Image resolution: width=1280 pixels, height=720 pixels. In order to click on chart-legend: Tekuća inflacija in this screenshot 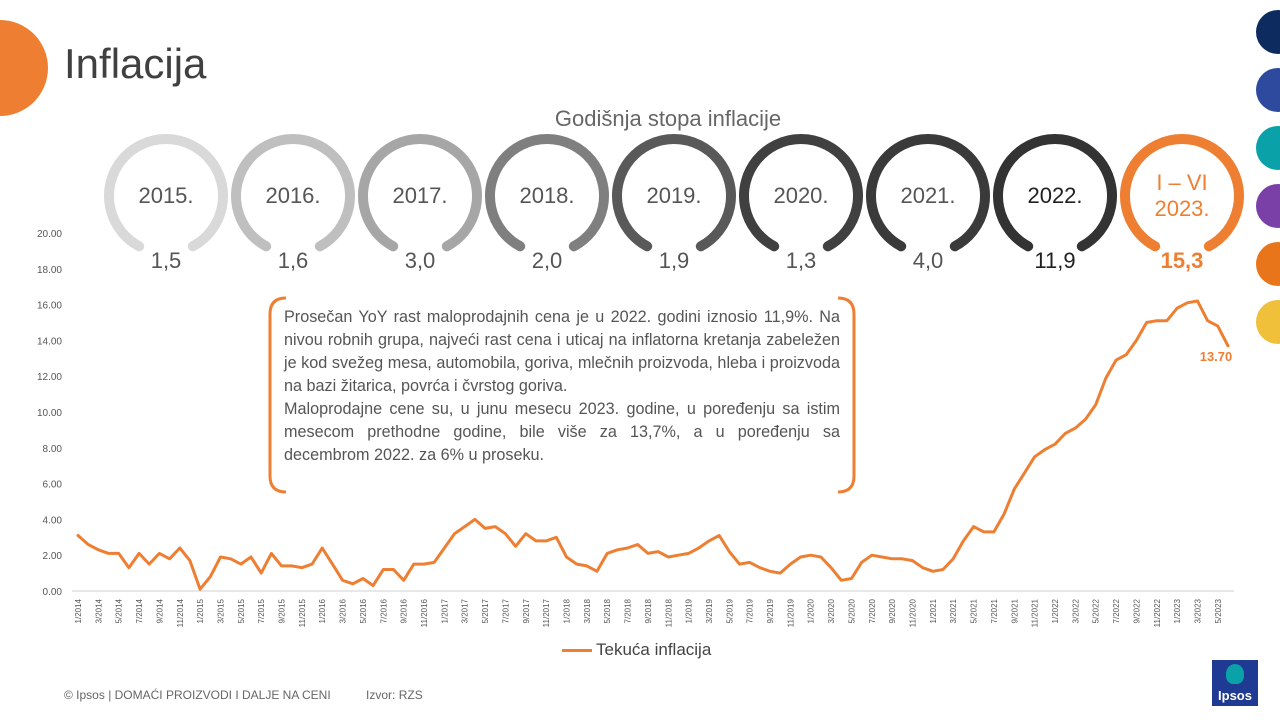, I will do `click(636, 650)`.